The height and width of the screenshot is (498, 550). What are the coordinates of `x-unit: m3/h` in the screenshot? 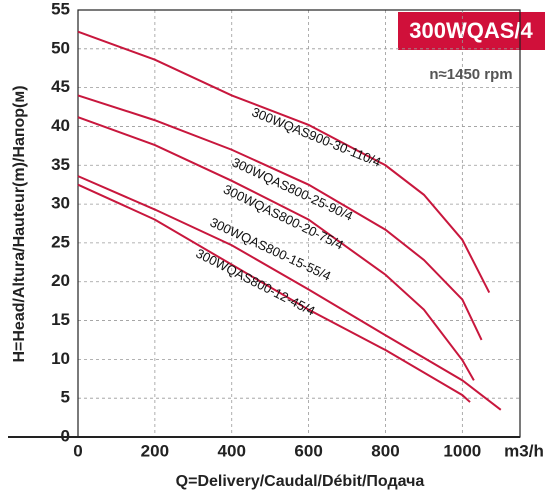 It's located at (524, 450).